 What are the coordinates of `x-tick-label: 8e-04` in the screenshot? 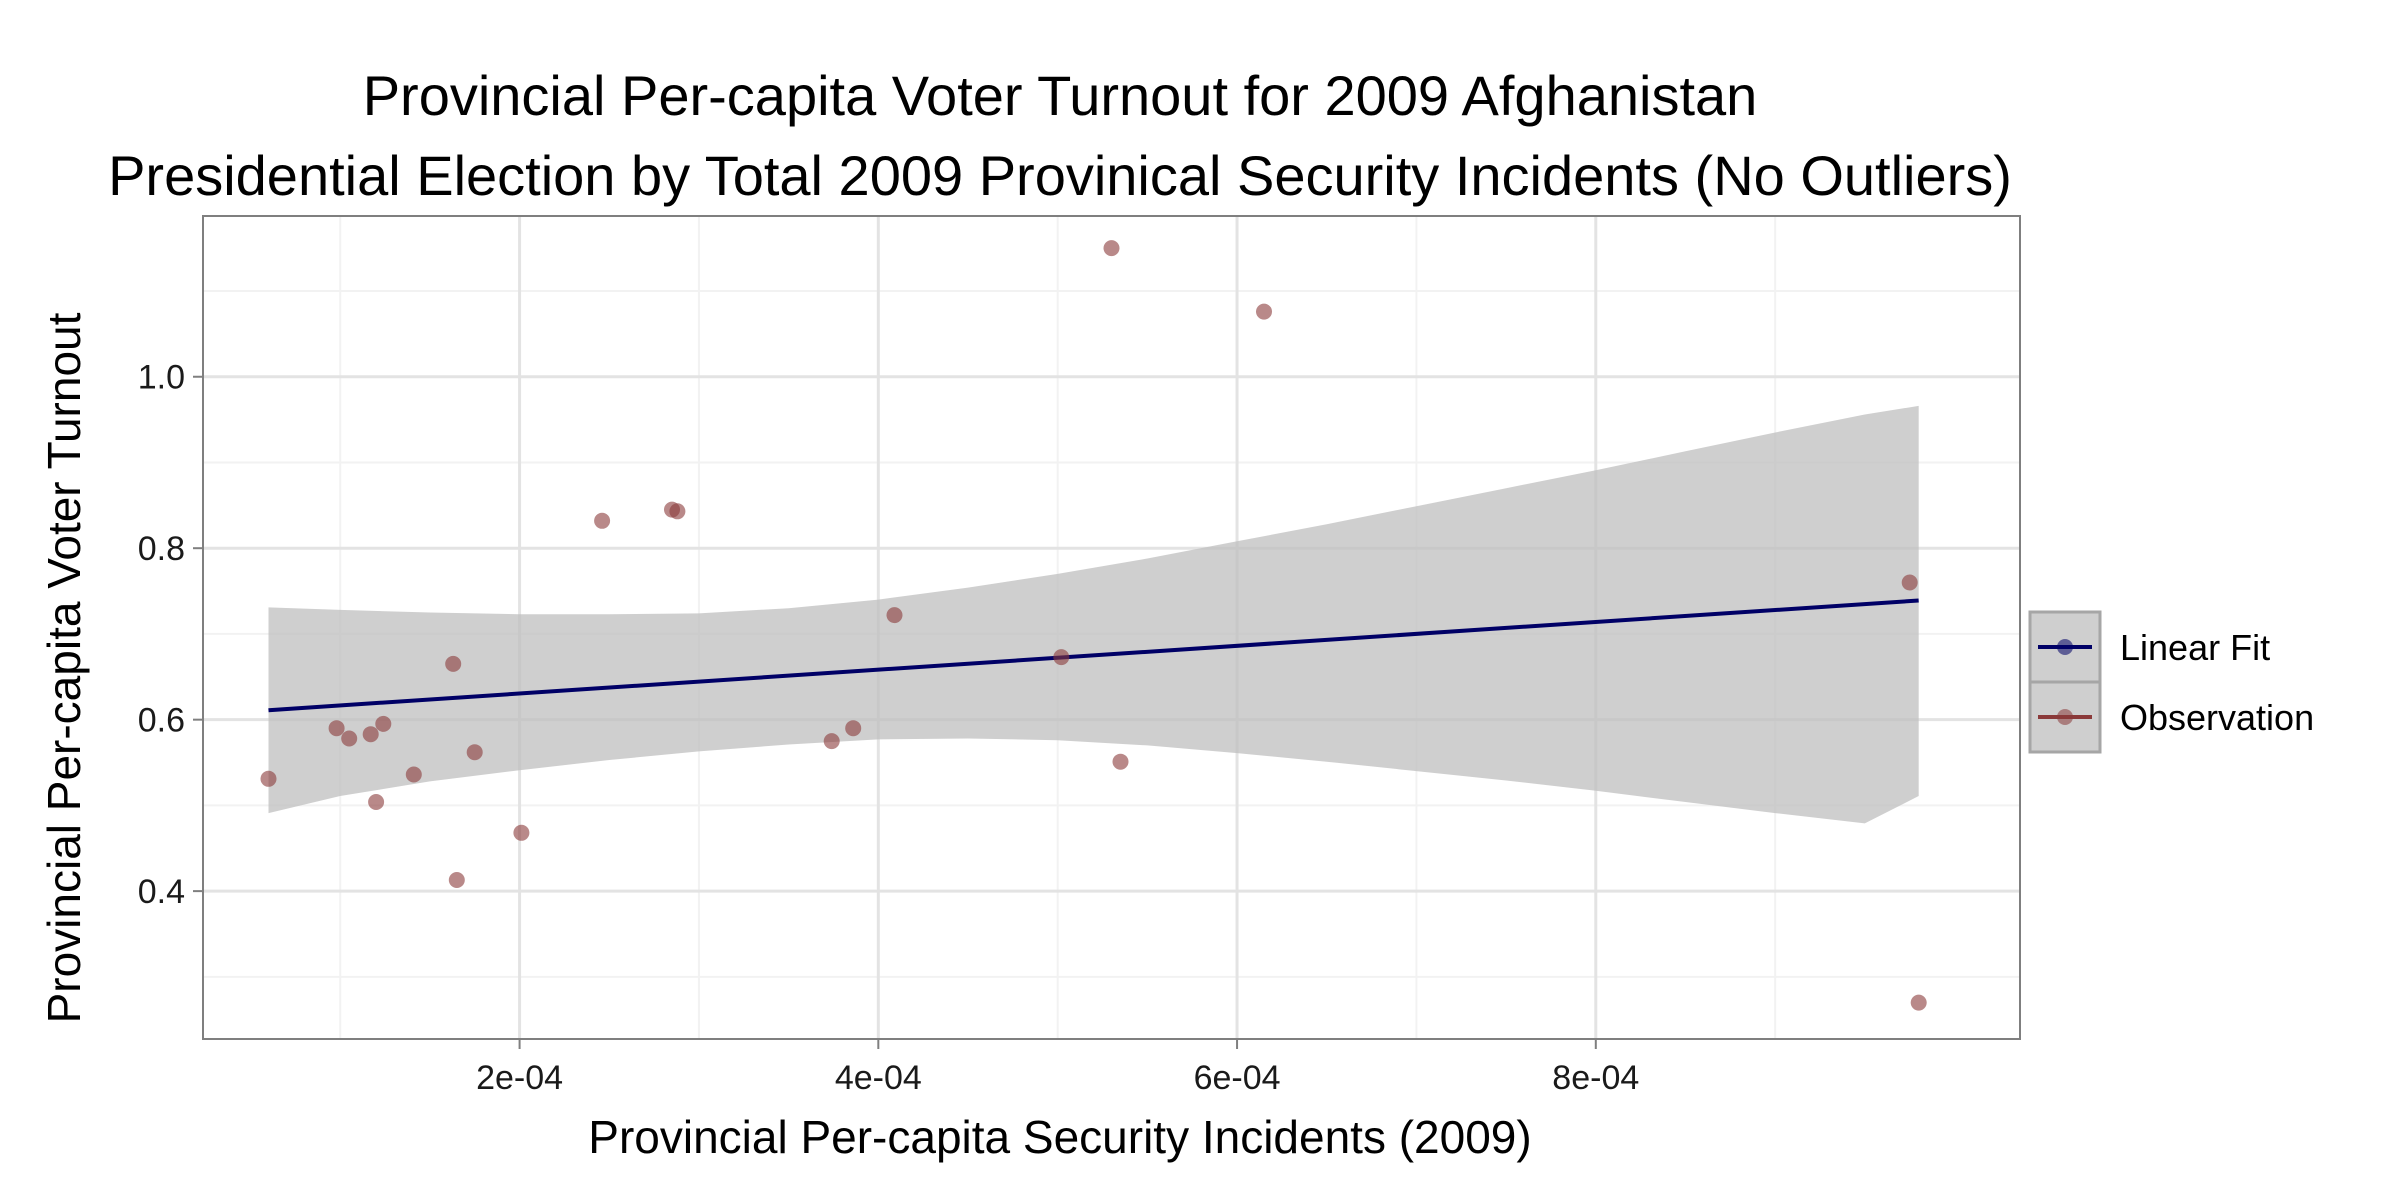 It's located at (1595, 1078).